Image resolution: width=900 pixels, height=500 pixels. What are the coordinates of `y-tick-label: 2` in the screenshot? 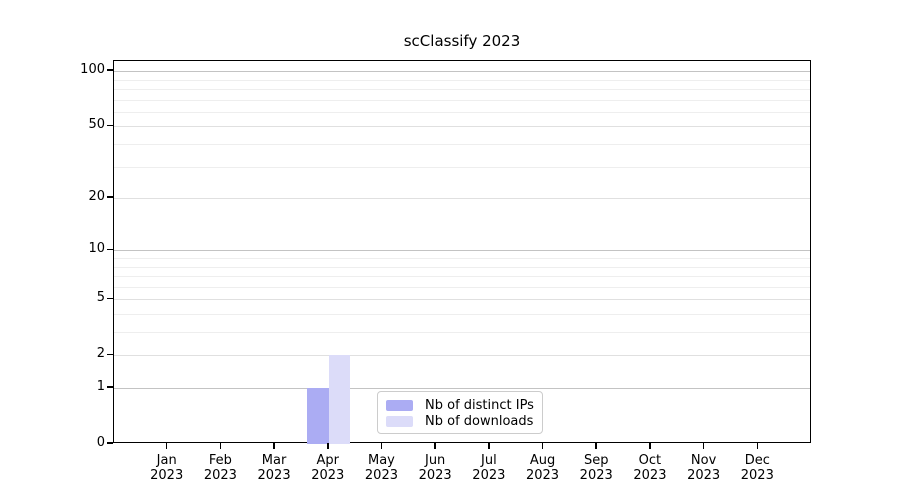 It's located at (100, 354).